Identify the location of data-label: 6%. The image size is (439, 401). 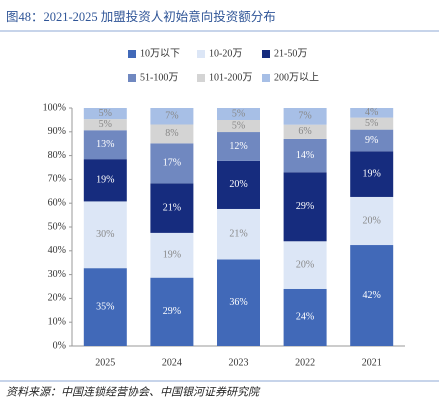
(304, 131).